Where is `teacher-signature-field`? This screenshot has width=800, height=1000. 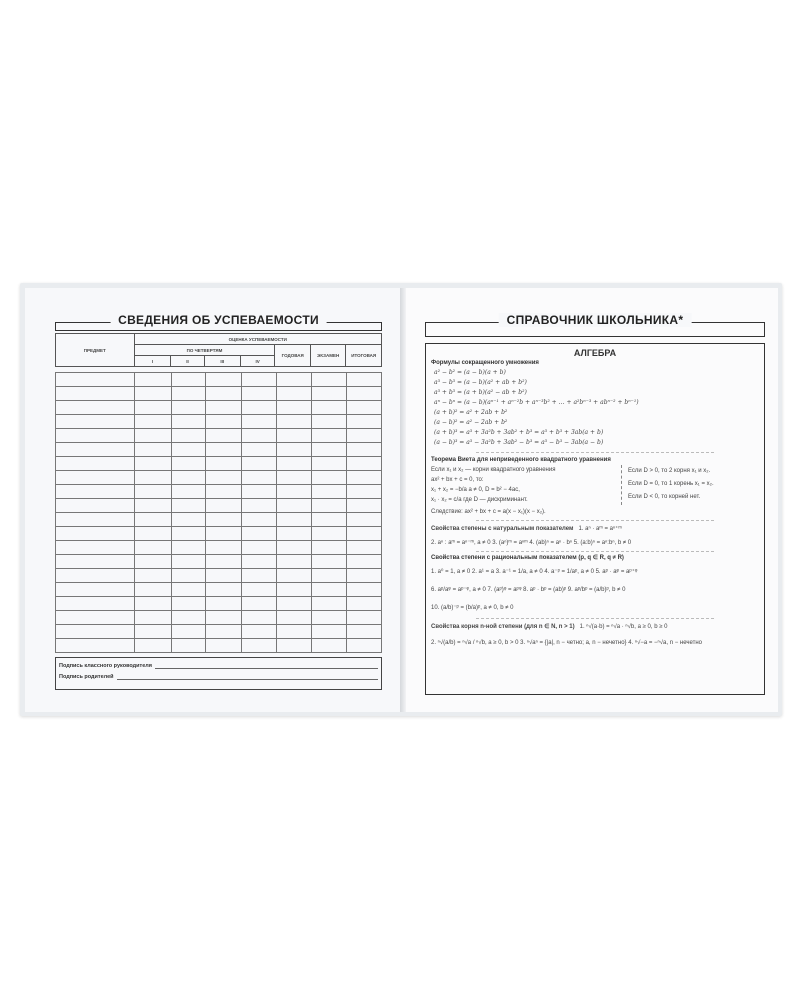
teacher-signature-field is located at coordinates (266, 665).